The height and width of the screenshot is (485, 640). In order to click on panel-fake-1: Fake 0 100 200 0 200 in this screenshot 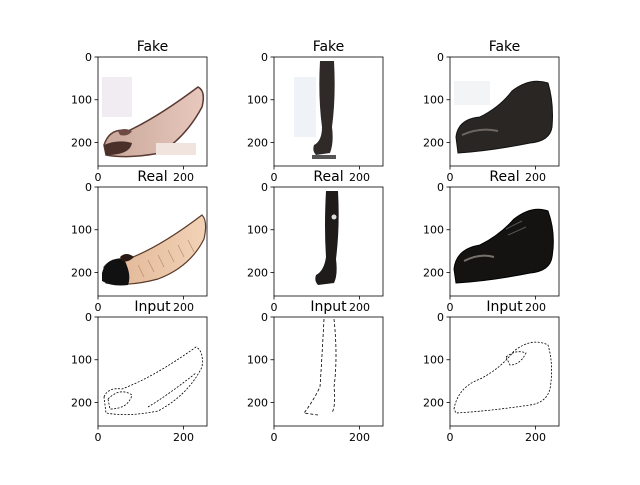, I will do `click(139, 111)`.